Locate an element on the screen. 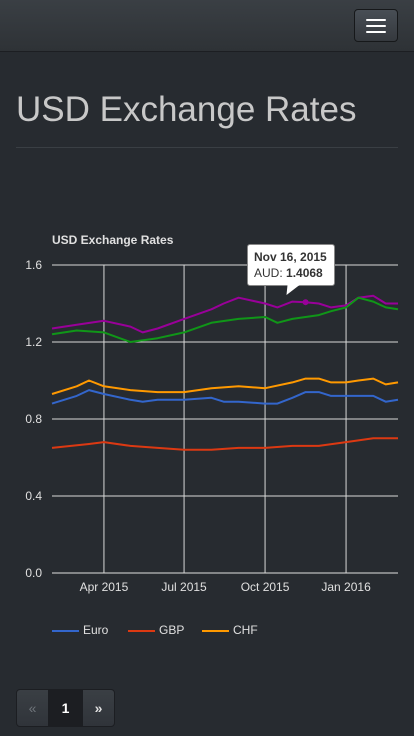 Image resolution: width=414 pixels, height=736 pixels. hamburger-icon is located at coordinates (376, 25).